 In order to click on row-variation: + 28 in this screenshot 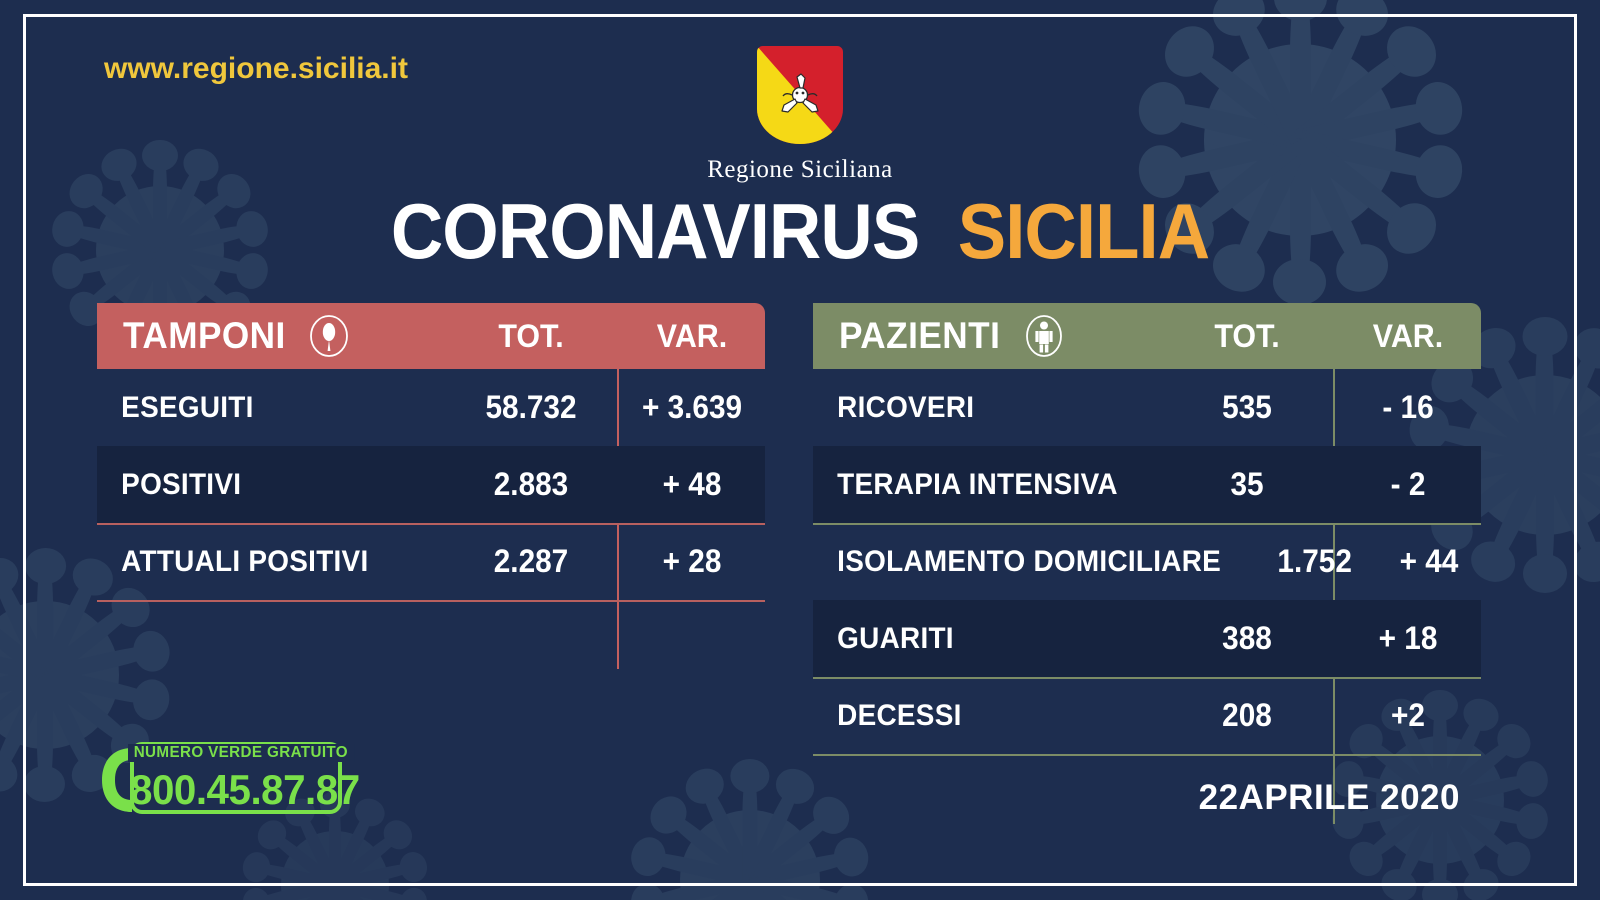, I will do `click(692, 561)`.